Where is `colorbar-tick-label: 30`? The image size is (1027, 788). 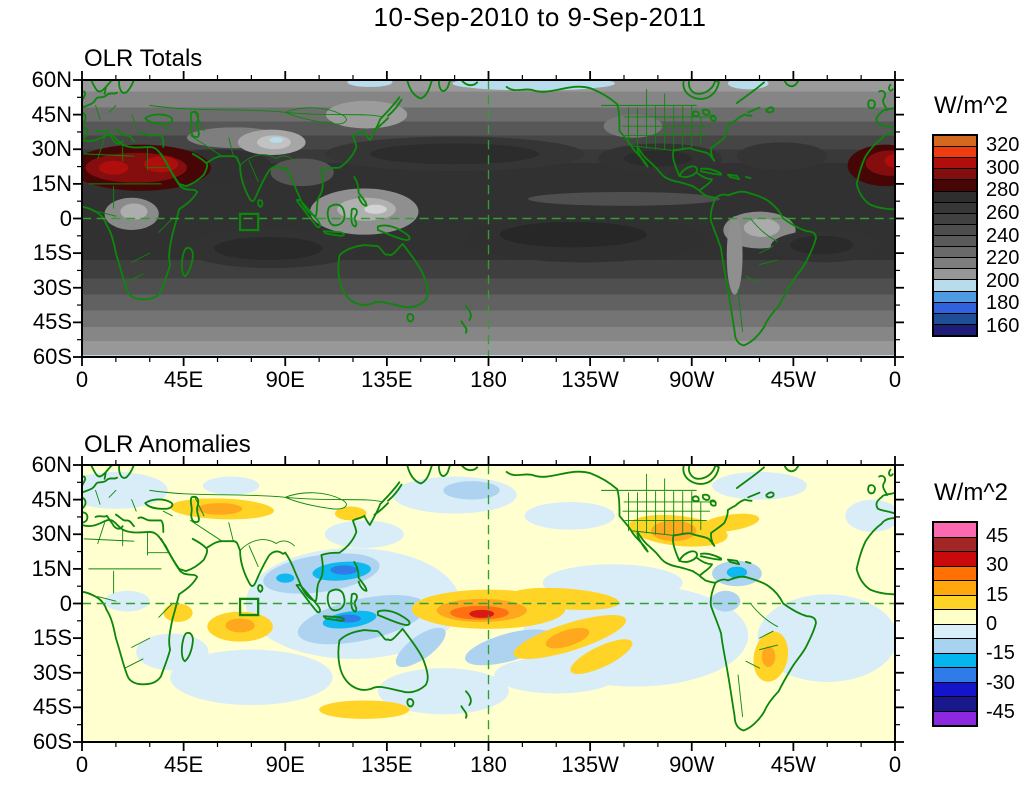
colorbar-tick-label: 30 is located at coordinates (997, 565).